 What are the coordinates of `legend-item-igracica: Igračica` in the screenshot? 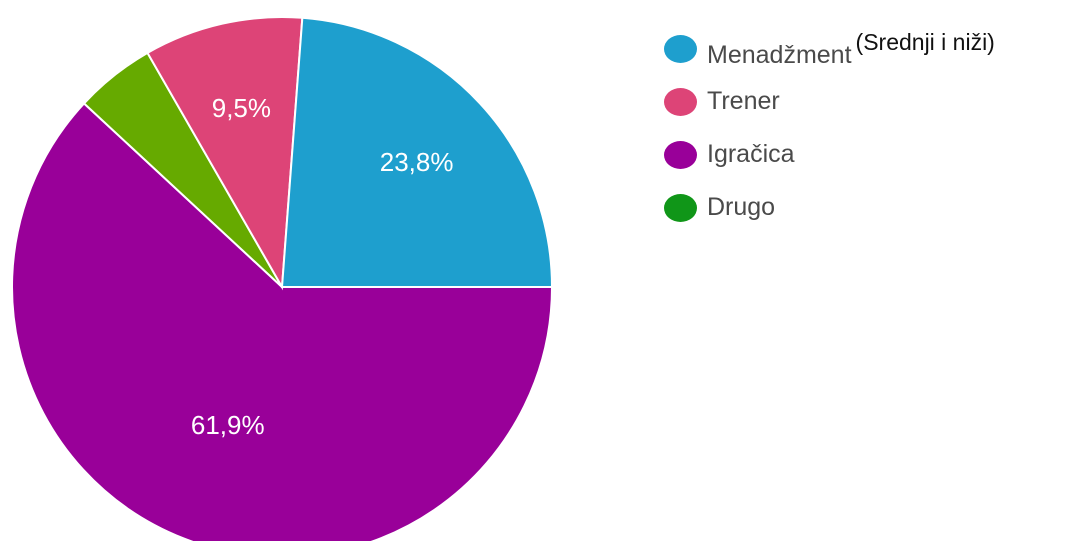 It's located at (829, 154).